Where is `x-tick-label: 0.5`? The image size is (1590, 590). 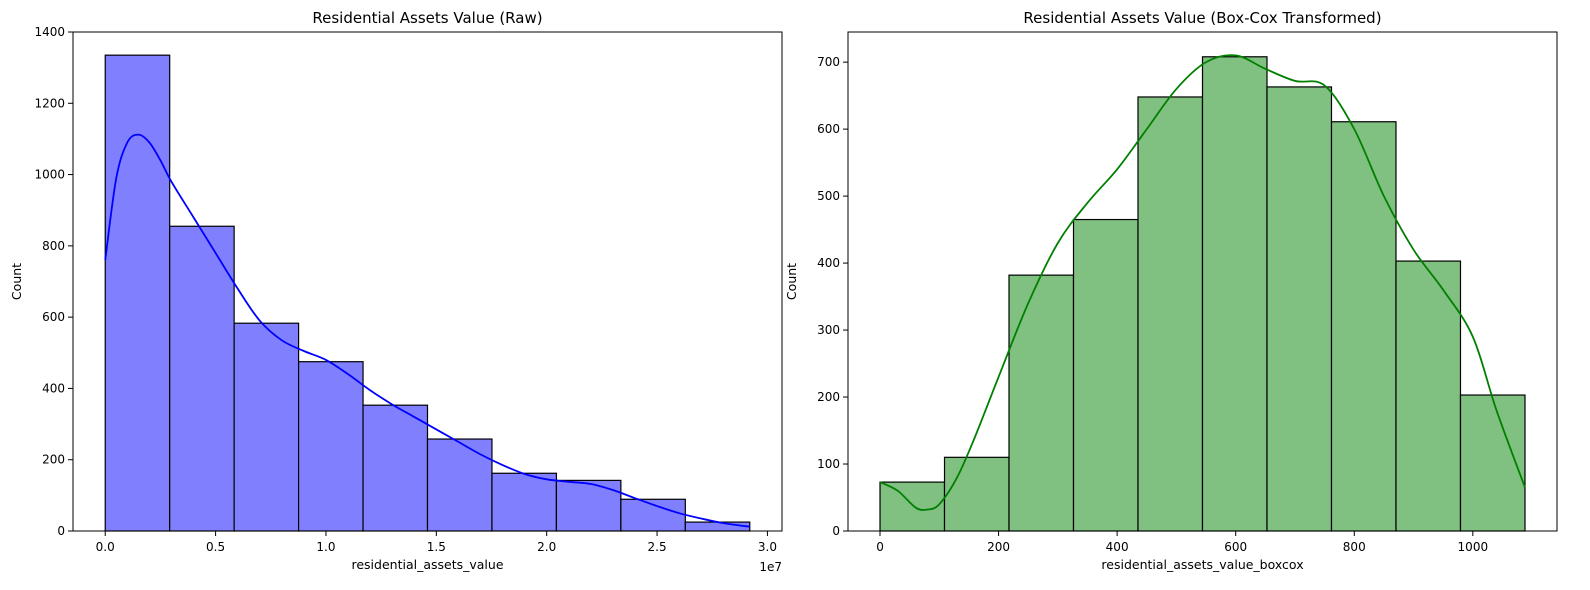 x-tick-label: 0.5 is located at coordinates (215, 547).